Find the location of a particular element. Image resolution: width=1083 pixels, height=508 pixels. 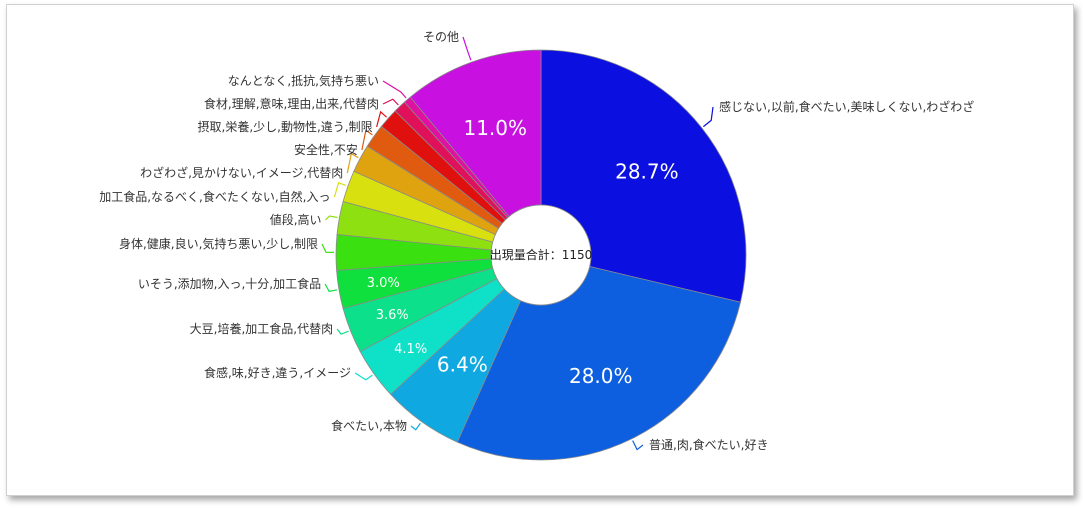

slice-category-label: わざわざ,見かけない,イメージ,代替肉 is located at coordinates (241, 172).